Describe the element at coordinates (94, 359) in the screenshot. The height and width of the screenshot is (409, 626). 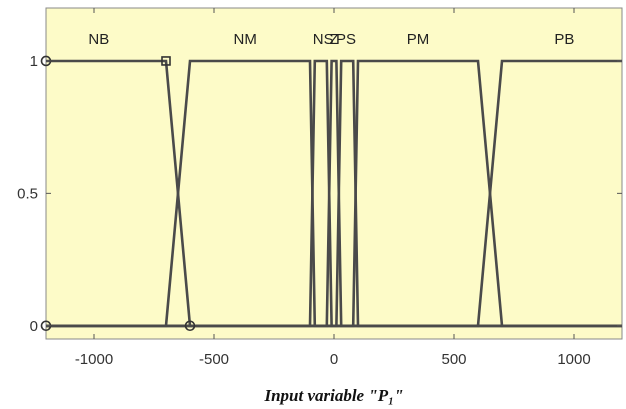
I see `x-tick-label: -1000` at that location.